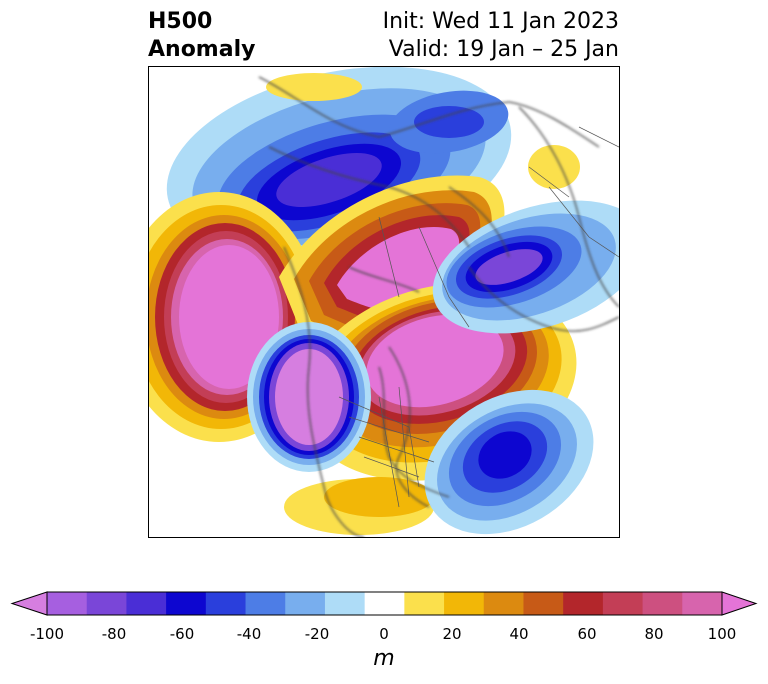 Image resolution: width=768 pixels, height=684 pixels. I want to click on anomaly-label: Anomaly, so click(202, 49).